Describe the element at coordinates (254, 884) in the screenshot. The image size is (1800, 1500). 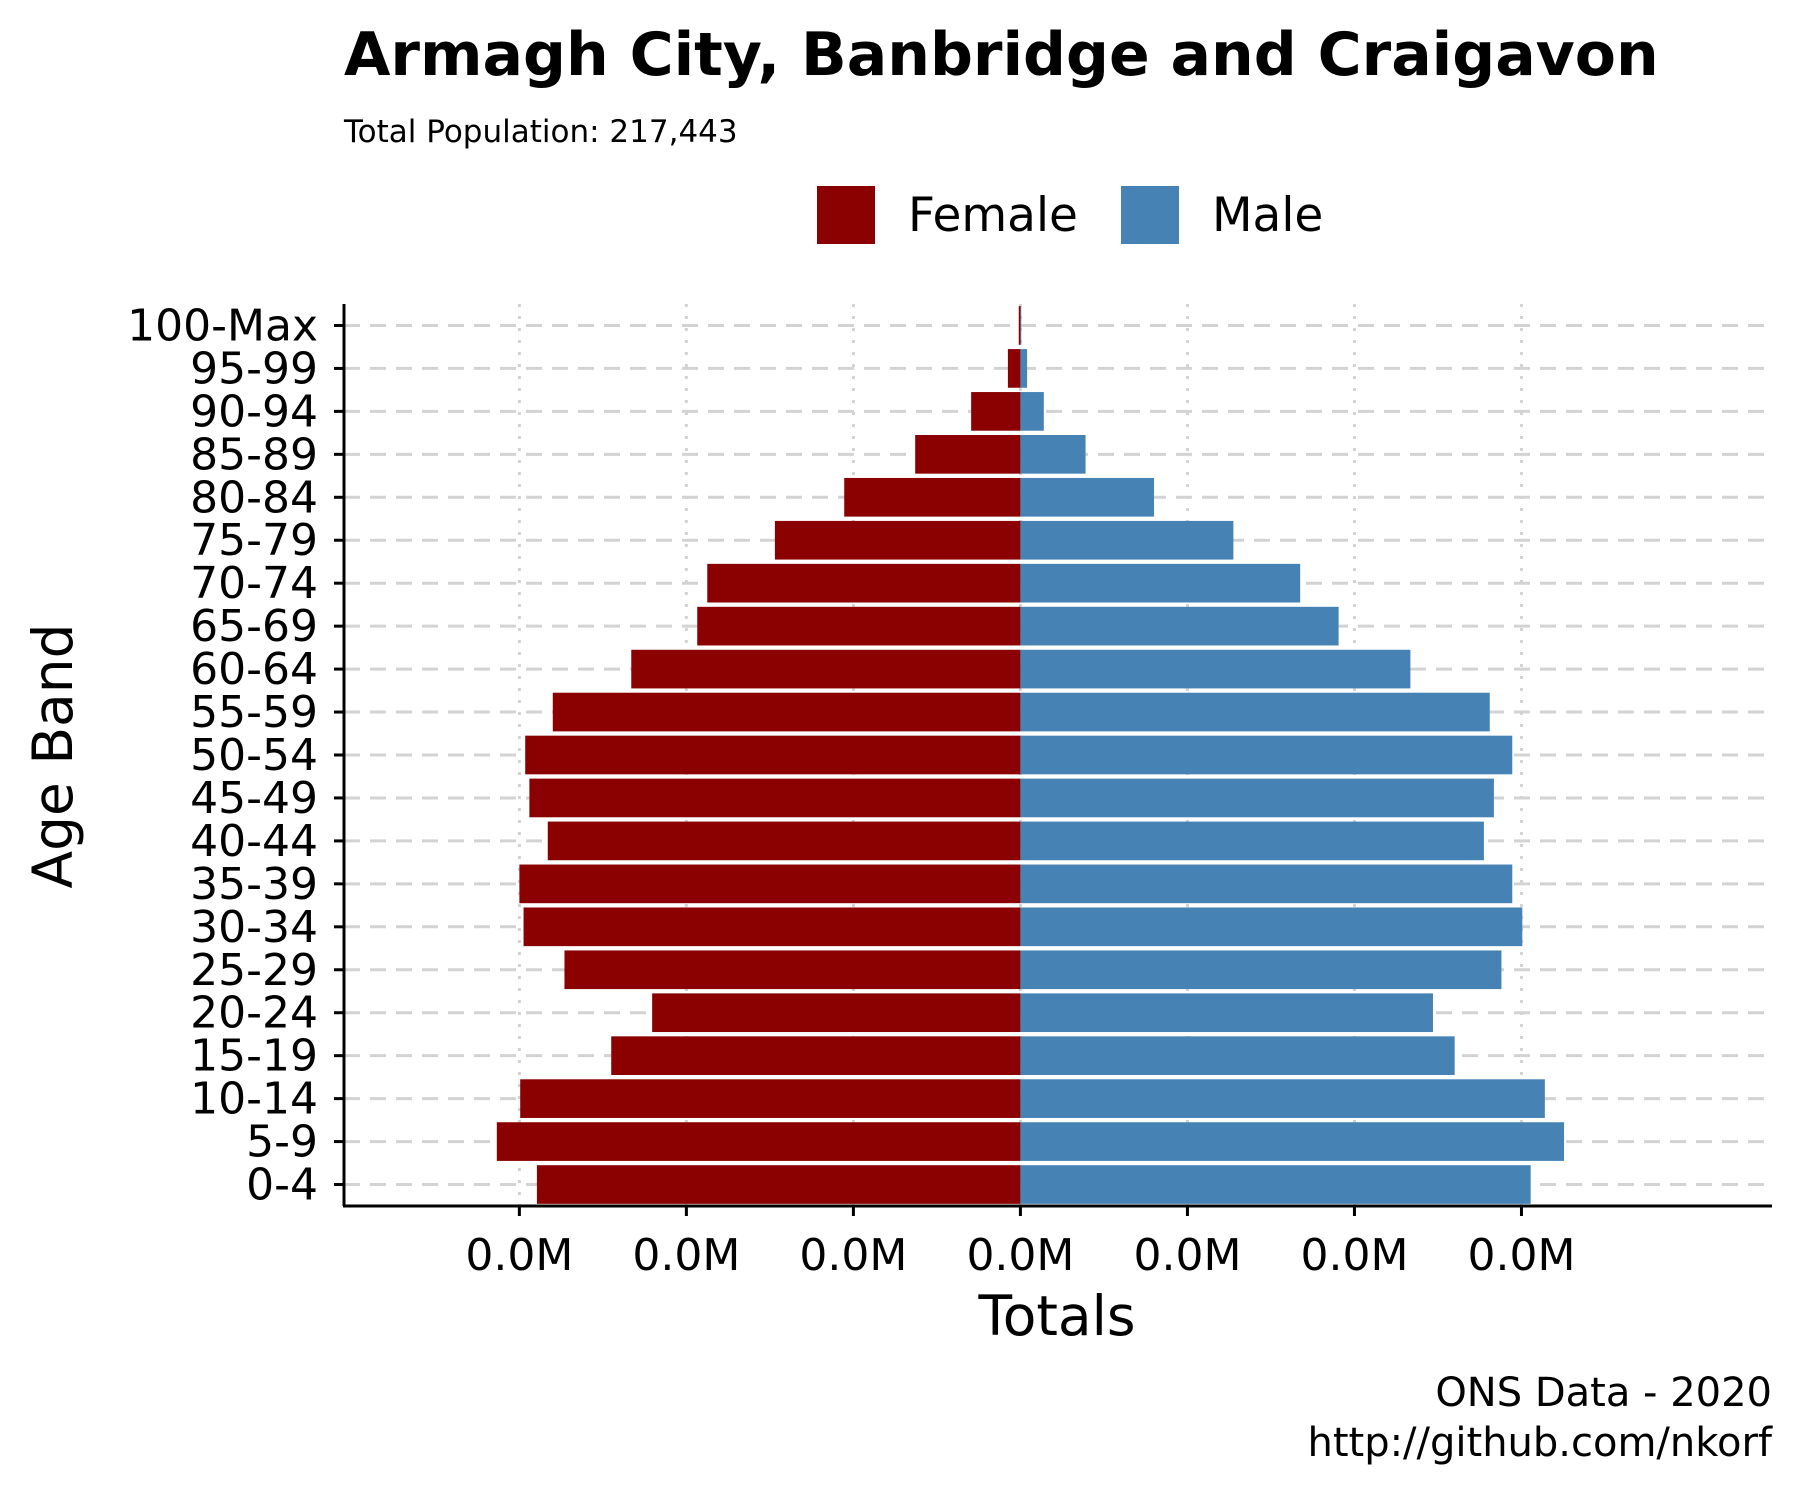
I see `y-tick-label: 35-39` at that location.